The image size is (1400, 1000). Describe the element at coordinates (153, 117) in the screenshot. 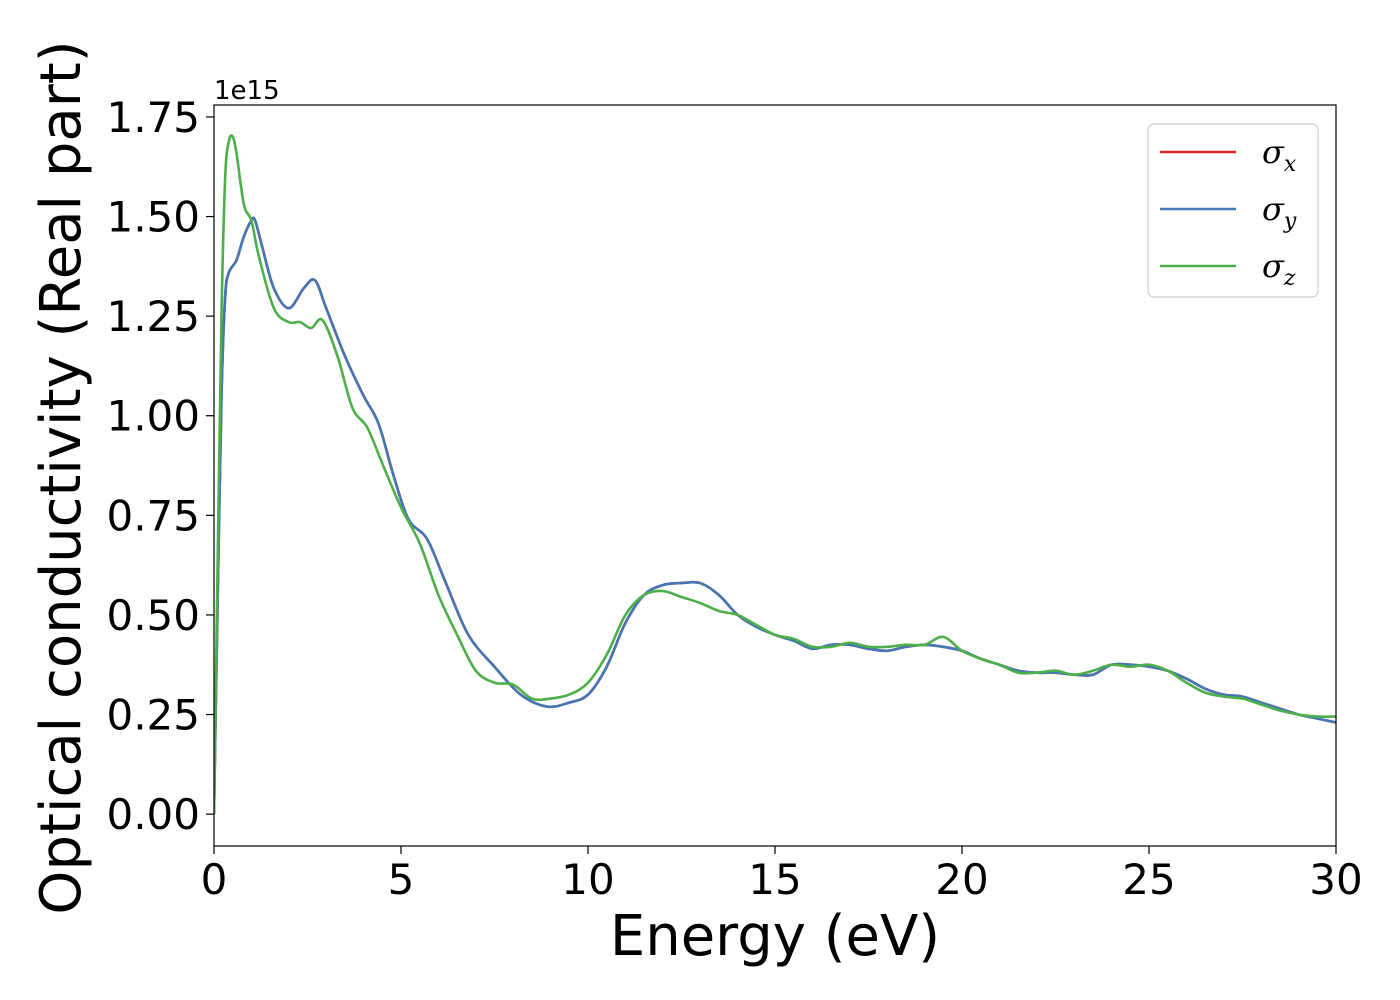

I see `y-tick-label: 1.75` at that location.